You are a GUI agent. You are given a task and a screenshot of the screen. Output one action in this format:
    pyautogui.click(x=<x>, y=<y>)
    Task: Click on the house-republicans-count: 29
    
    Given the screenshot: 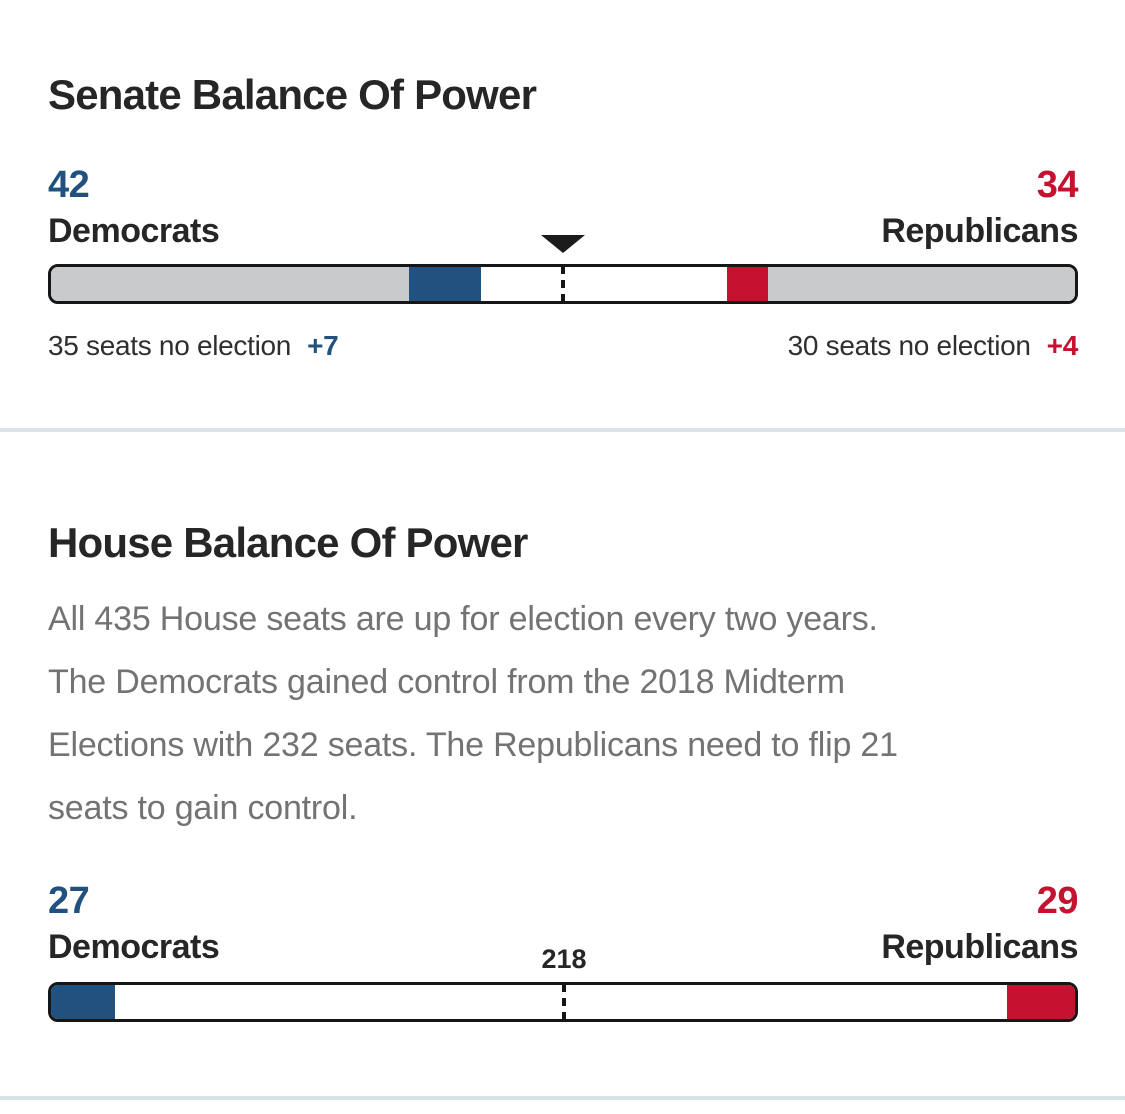 What is the action you would take?
    pyautogui.click(x=1057, y=900)
    